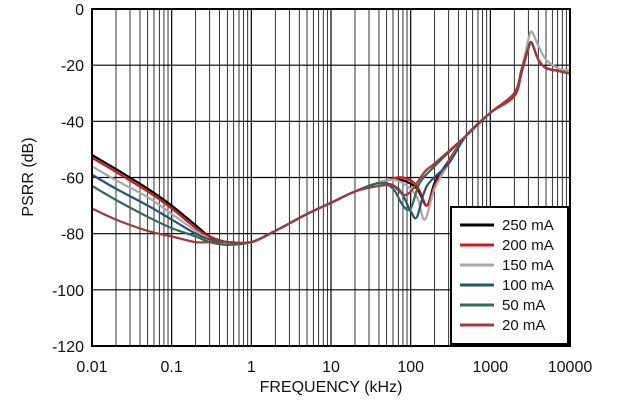 This screenshot has height=409, width=617. Describe the element at coordinates (523, 305) in the screenshot. I see `legend-label: 50 mA` at that location.